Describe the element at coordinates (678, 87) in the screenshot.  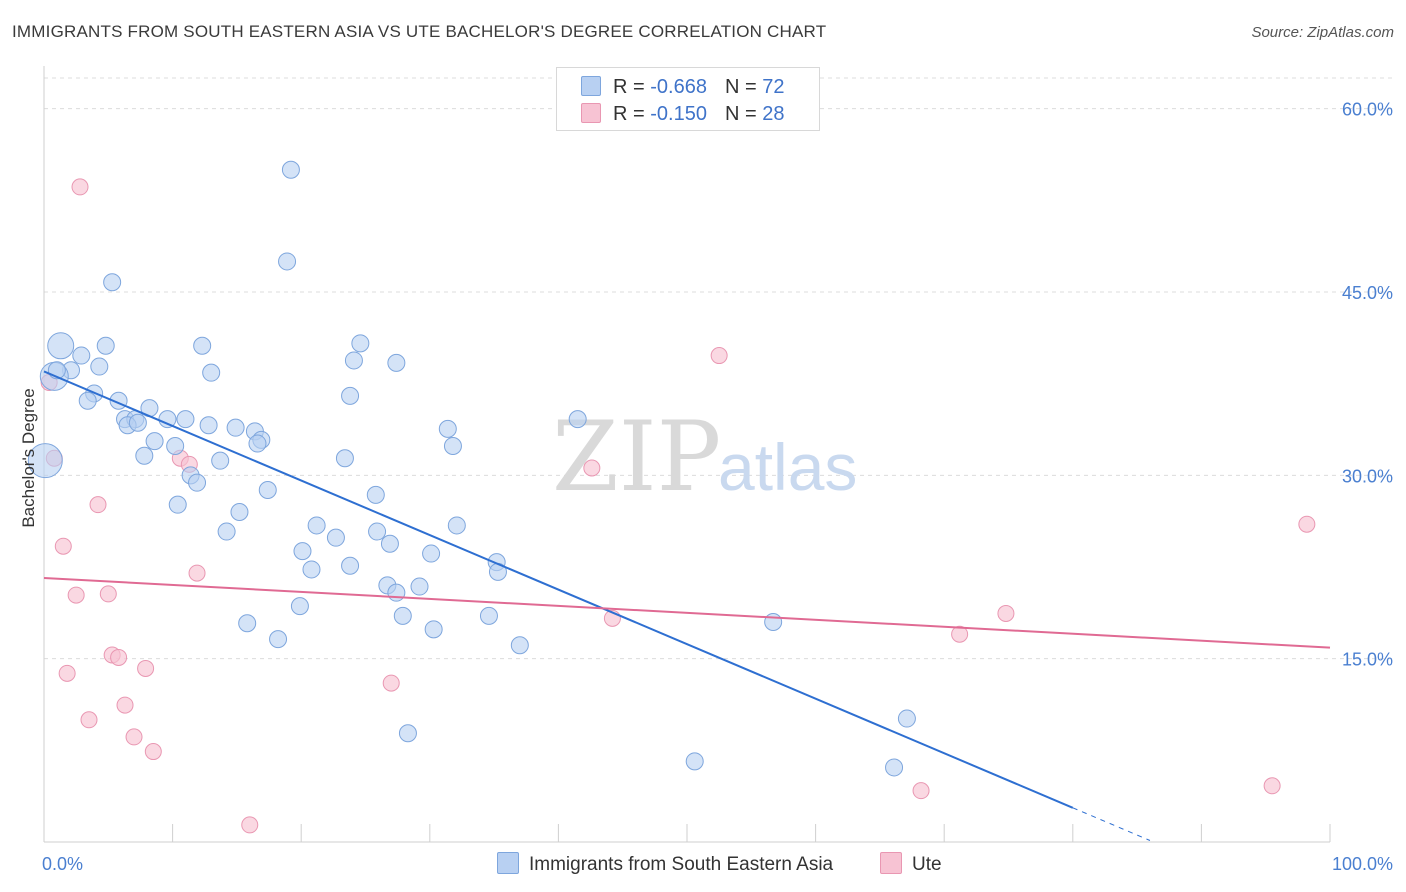
I see `legend-r-value-sea: -0.668` at that location.